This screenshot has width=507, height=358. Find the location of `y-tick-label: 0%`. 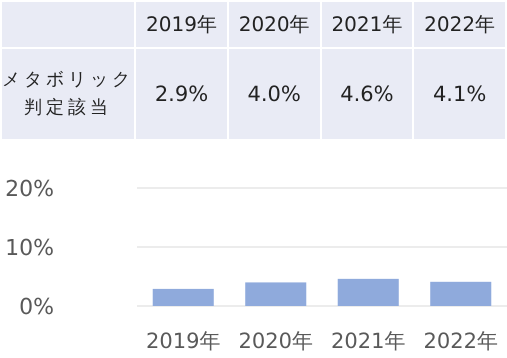

y-tick-label: 0% is located at coordinates (36, 307).